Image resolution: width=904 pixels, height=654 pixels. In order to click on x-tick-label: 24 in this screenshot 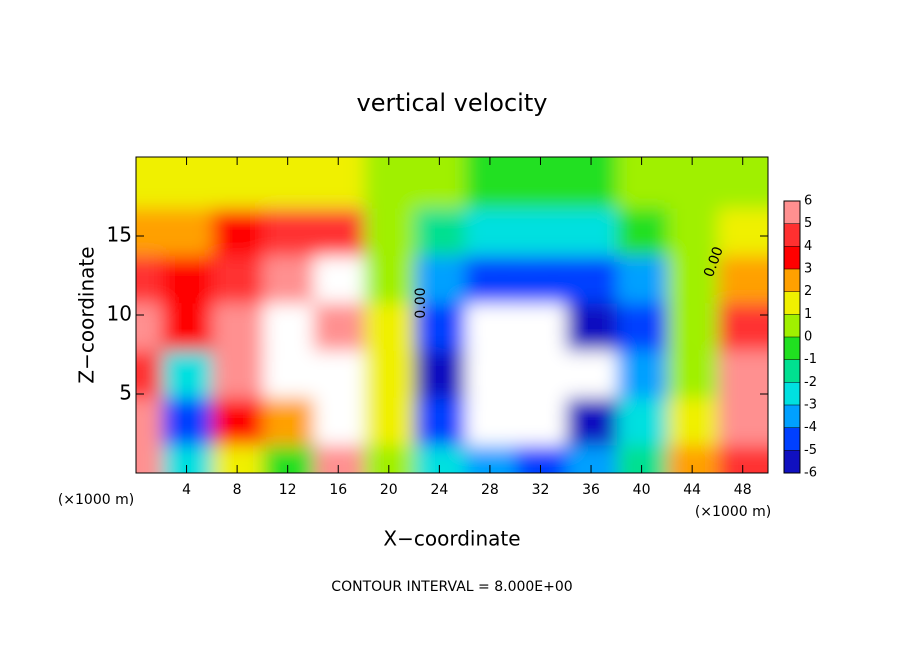, I will do `click(439, 490)`.